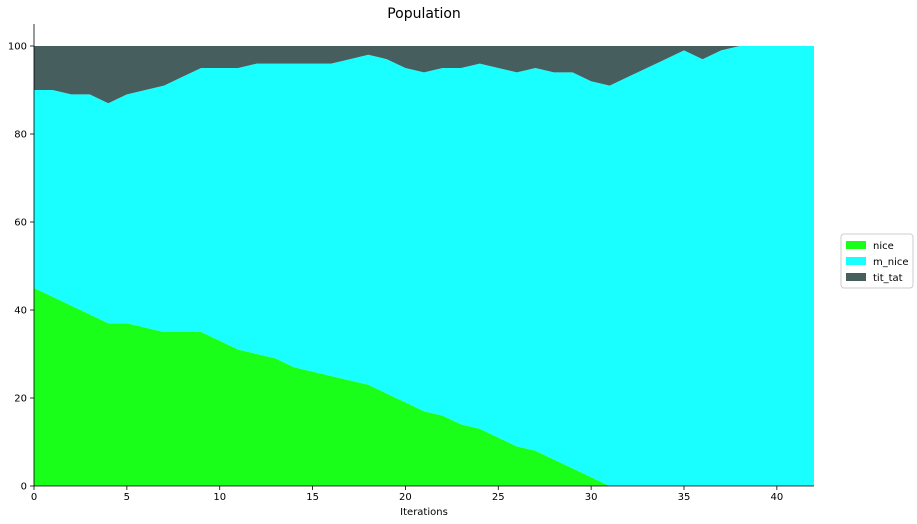 The width and height of the screenshot is (917, 524). Describe the element at coordinates (405, 497) in the screenshot. I see `x-tick-label: 20` at that location.